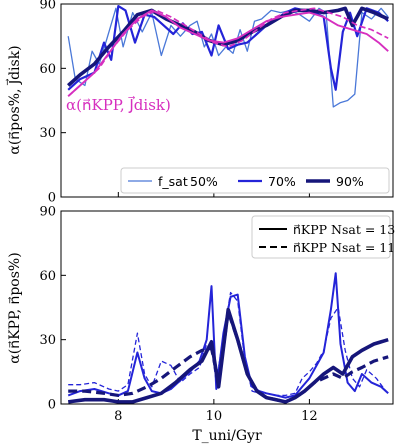 The width and height of the screenshot is (400, 446). I want to click on bottom-ytick-label-0: 0, so click(52, 405).